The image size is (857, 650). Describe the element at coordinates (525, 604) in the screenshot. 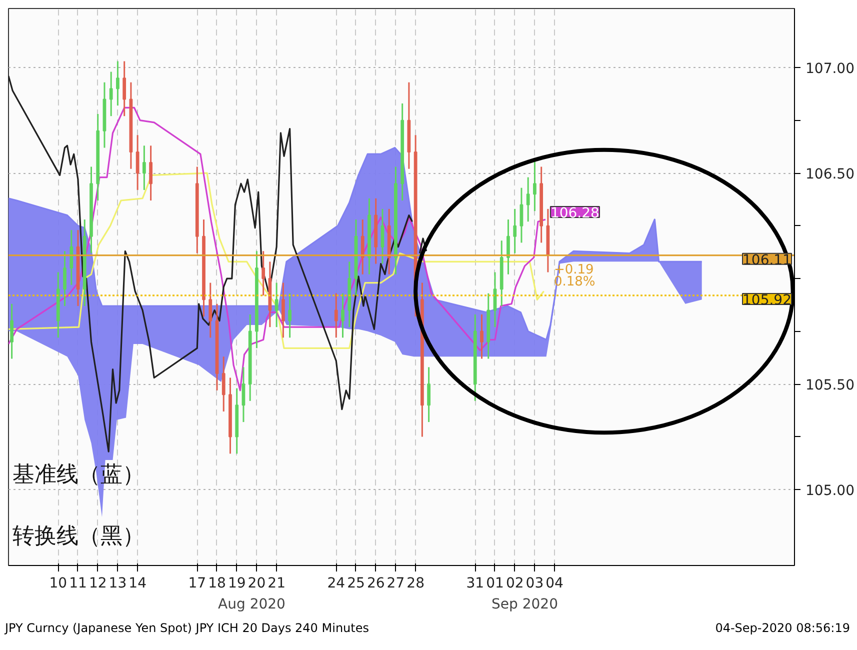

I see `text: Sep 2020` at that location.